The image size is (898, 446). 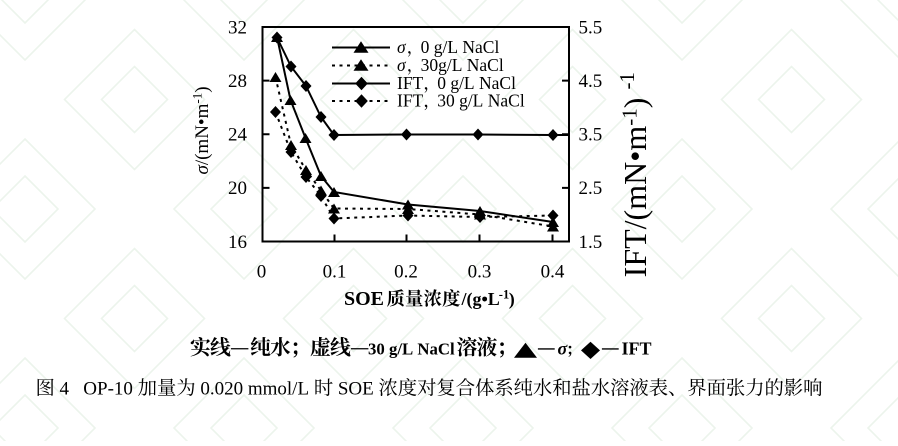 What do you see at coordinates (504, 295) in the screenshot?
I see `svg-text: -1` at bounding box center [504, 295].